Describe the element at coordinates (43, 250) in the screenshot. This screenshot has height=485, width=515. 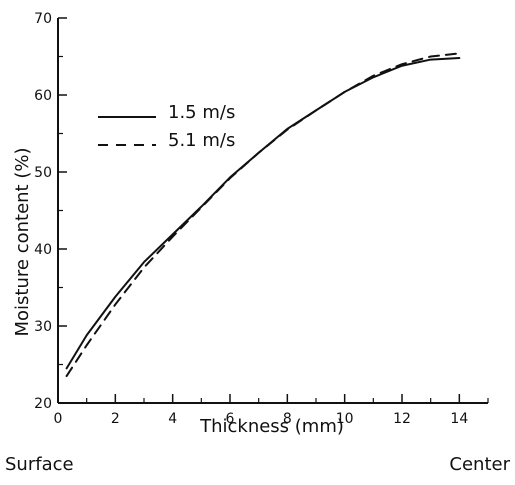
I see `y-tick-label: 40` at that location.